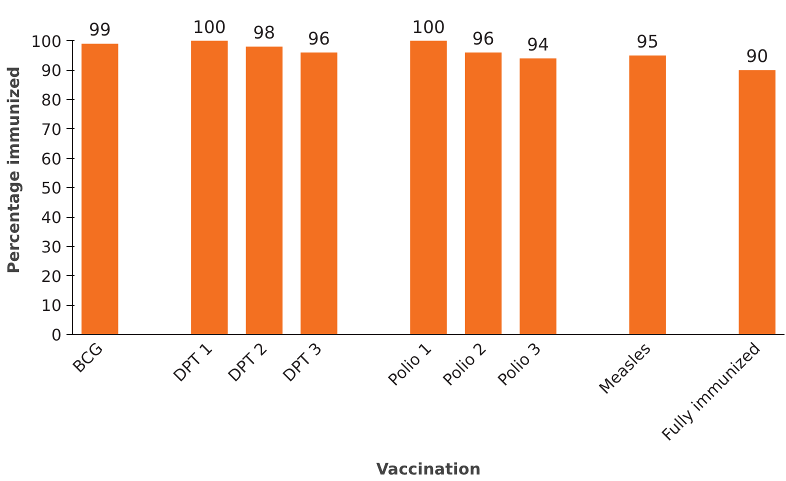  I want to click on data-label: 99, so click(99, 30).